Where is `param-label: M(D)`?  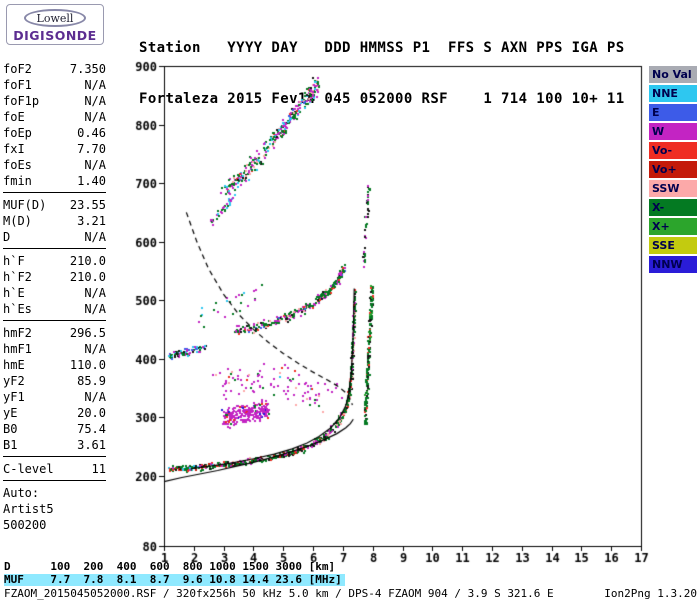 param-label: M(D) is located at coordinates (17, 221).